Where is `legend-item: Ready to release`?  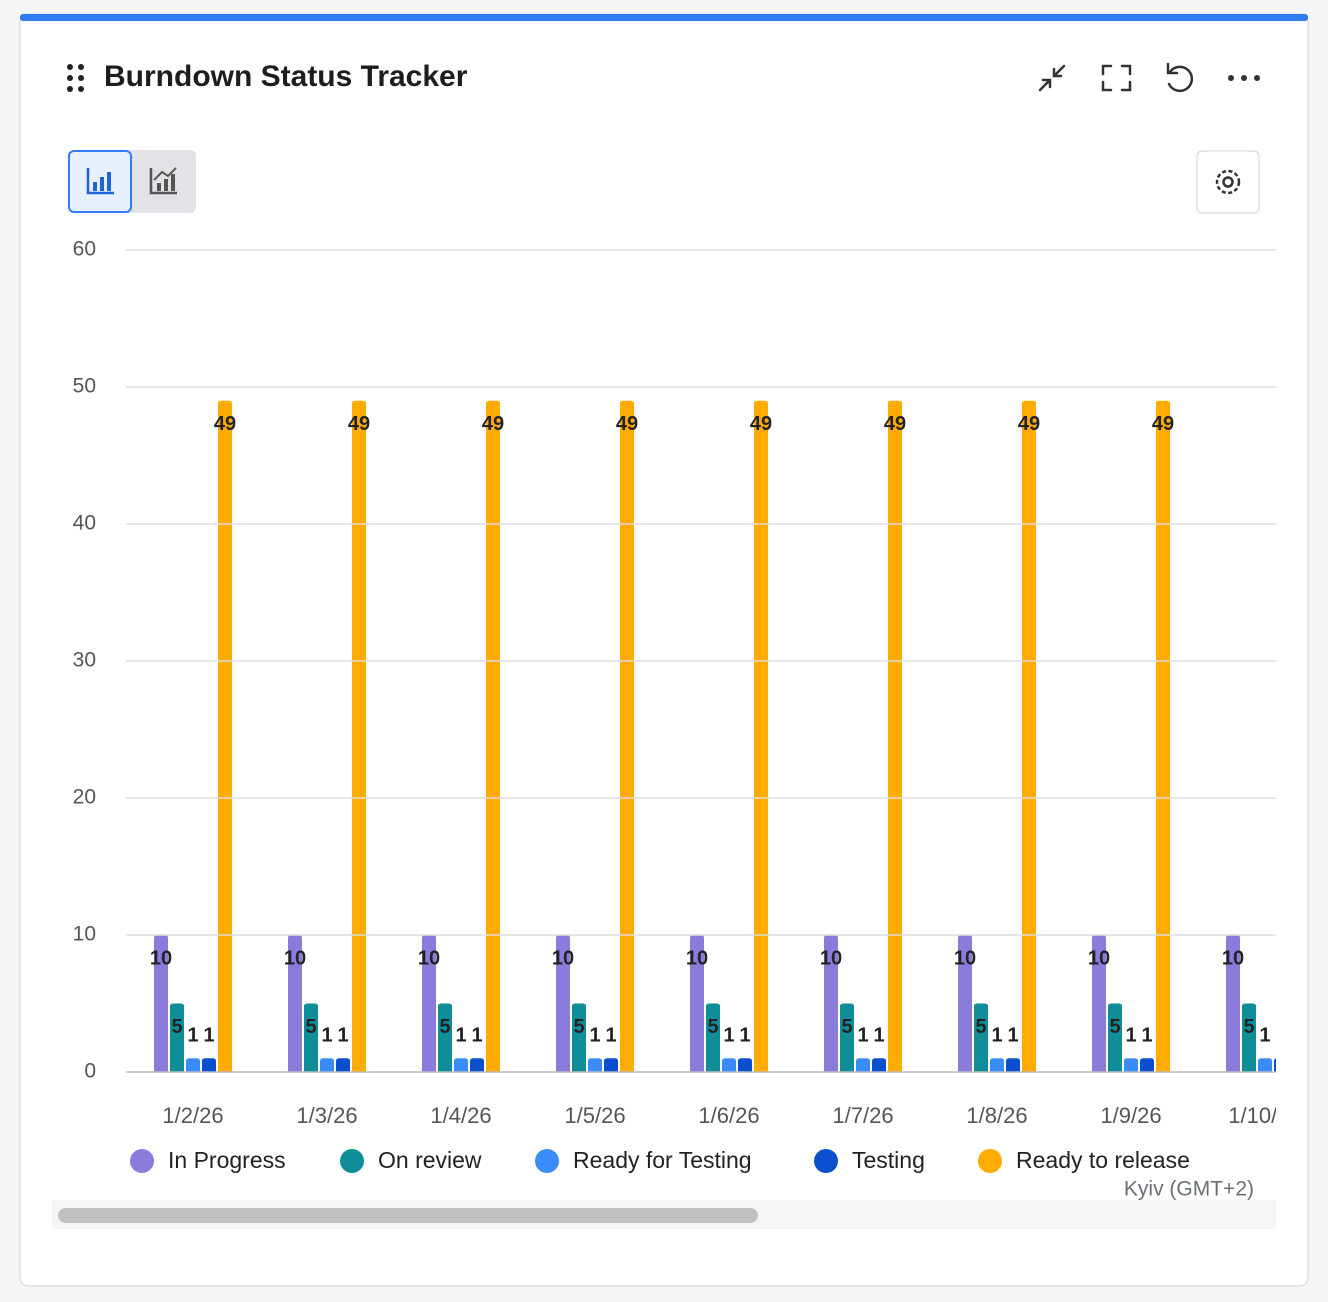 legend-item: Ready to release is located at coordinates (1084, 1160).